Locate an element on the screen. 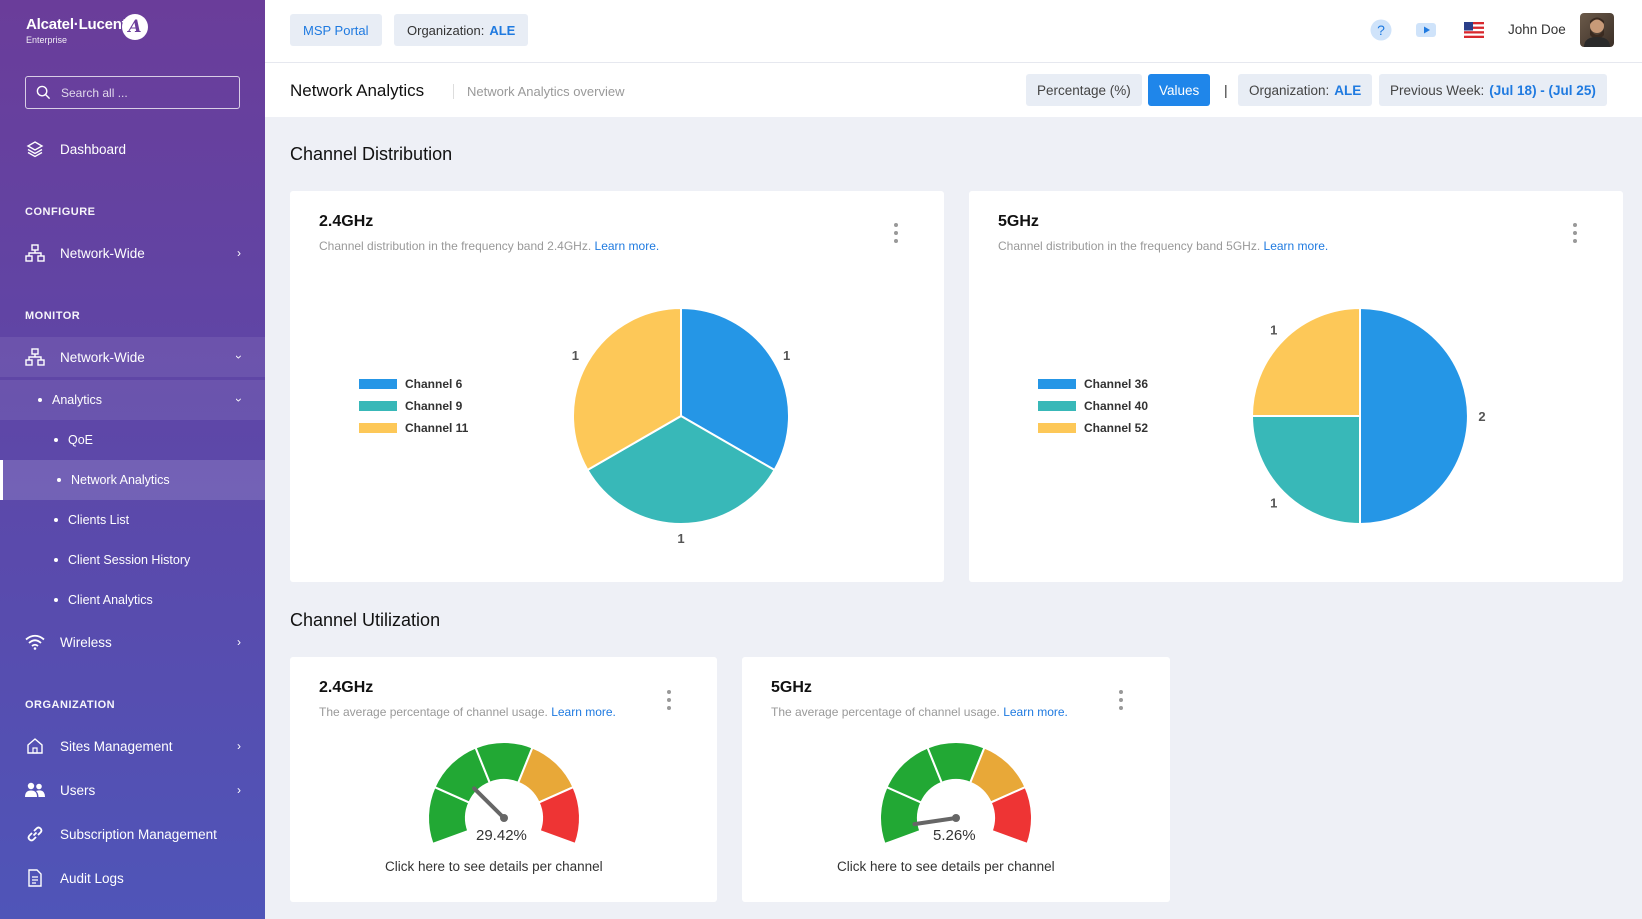 This screenshot has width=1642, height=919. sidebar-item-qoe: QoE is located at coordinates (132, 440).